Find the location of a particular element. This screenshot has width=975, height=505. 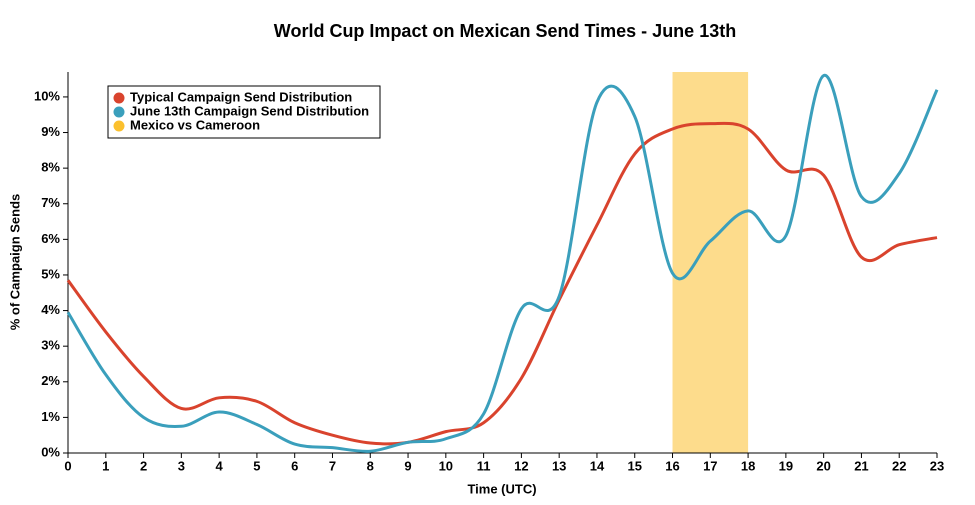

y-tick-label: 2% is located at coordinates (50, 380).